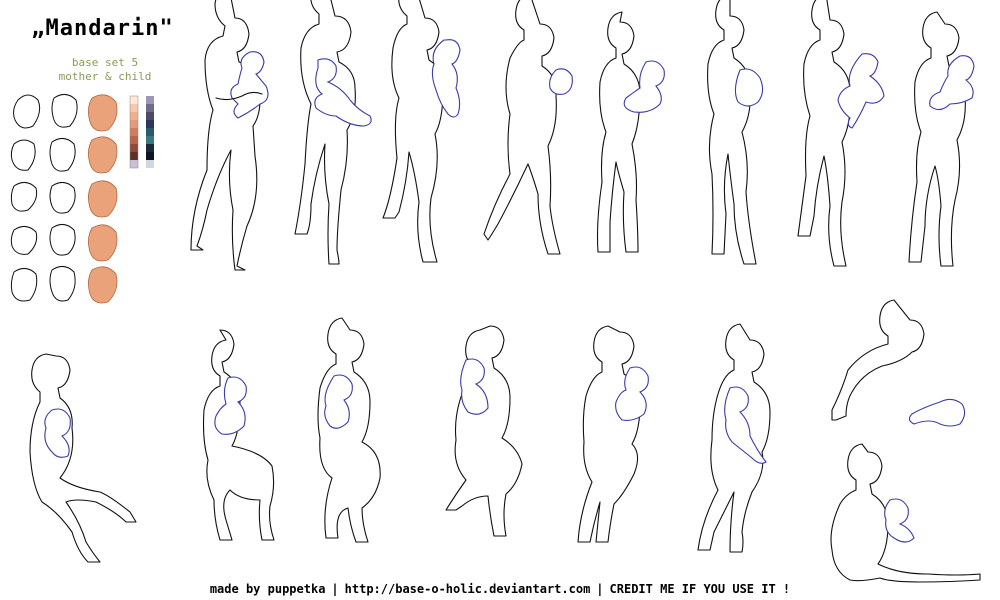 The image size is (1000, 600). Describe the element at coordinates (102, 28) in the screenshot. I see `page-title: „Mandarin"` at that location.